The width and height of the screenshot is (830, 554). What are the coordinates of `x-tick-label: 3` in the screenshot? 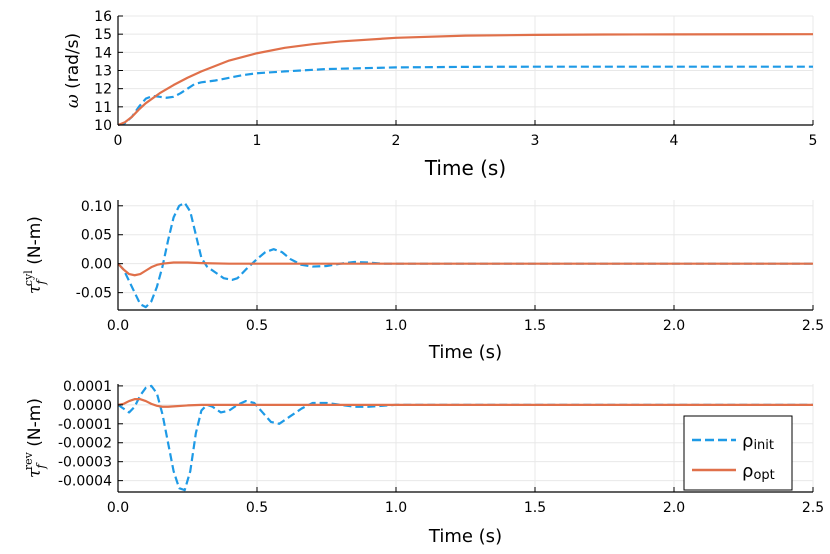 It's located at (535, 141).